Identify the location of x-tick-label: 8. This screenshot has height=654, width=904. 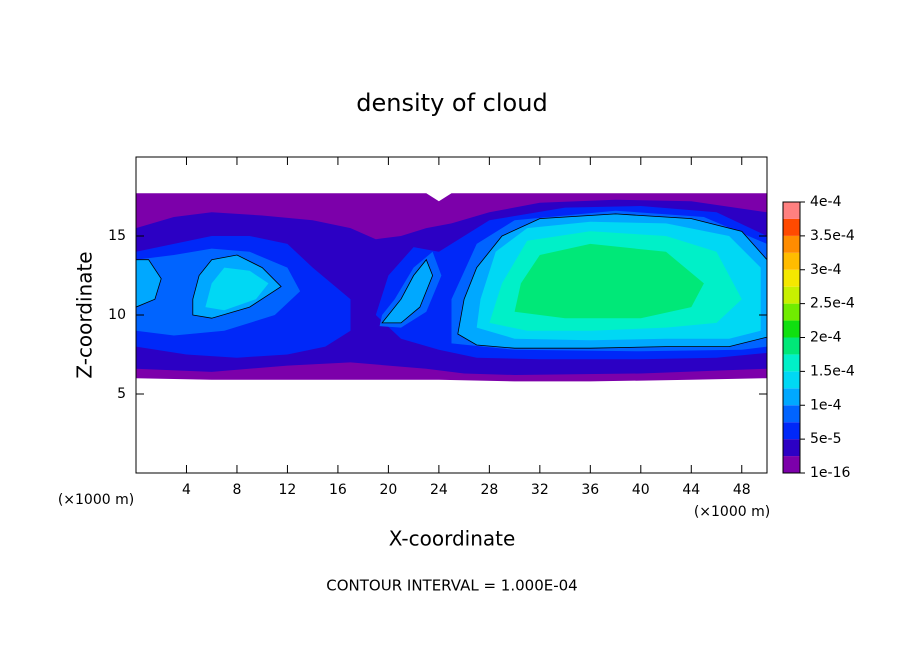
(236, 490).